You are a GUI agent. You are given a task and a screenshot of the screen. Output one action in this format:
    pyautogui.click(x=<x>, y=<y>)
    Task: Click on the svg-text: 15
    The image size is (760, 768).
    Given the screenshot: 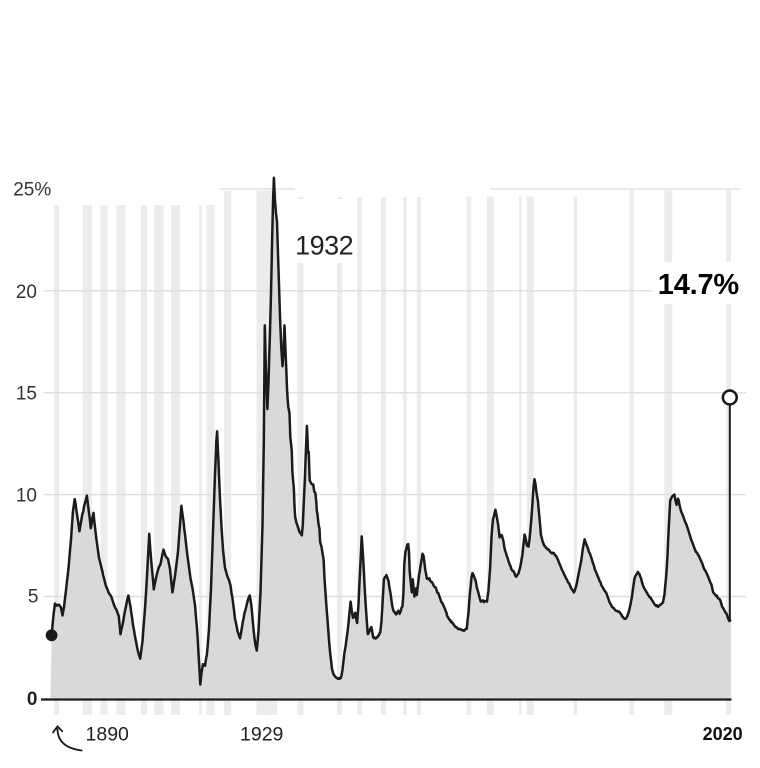 What is the action you would take?
    pyautogui.click(x=26, y=394)
    